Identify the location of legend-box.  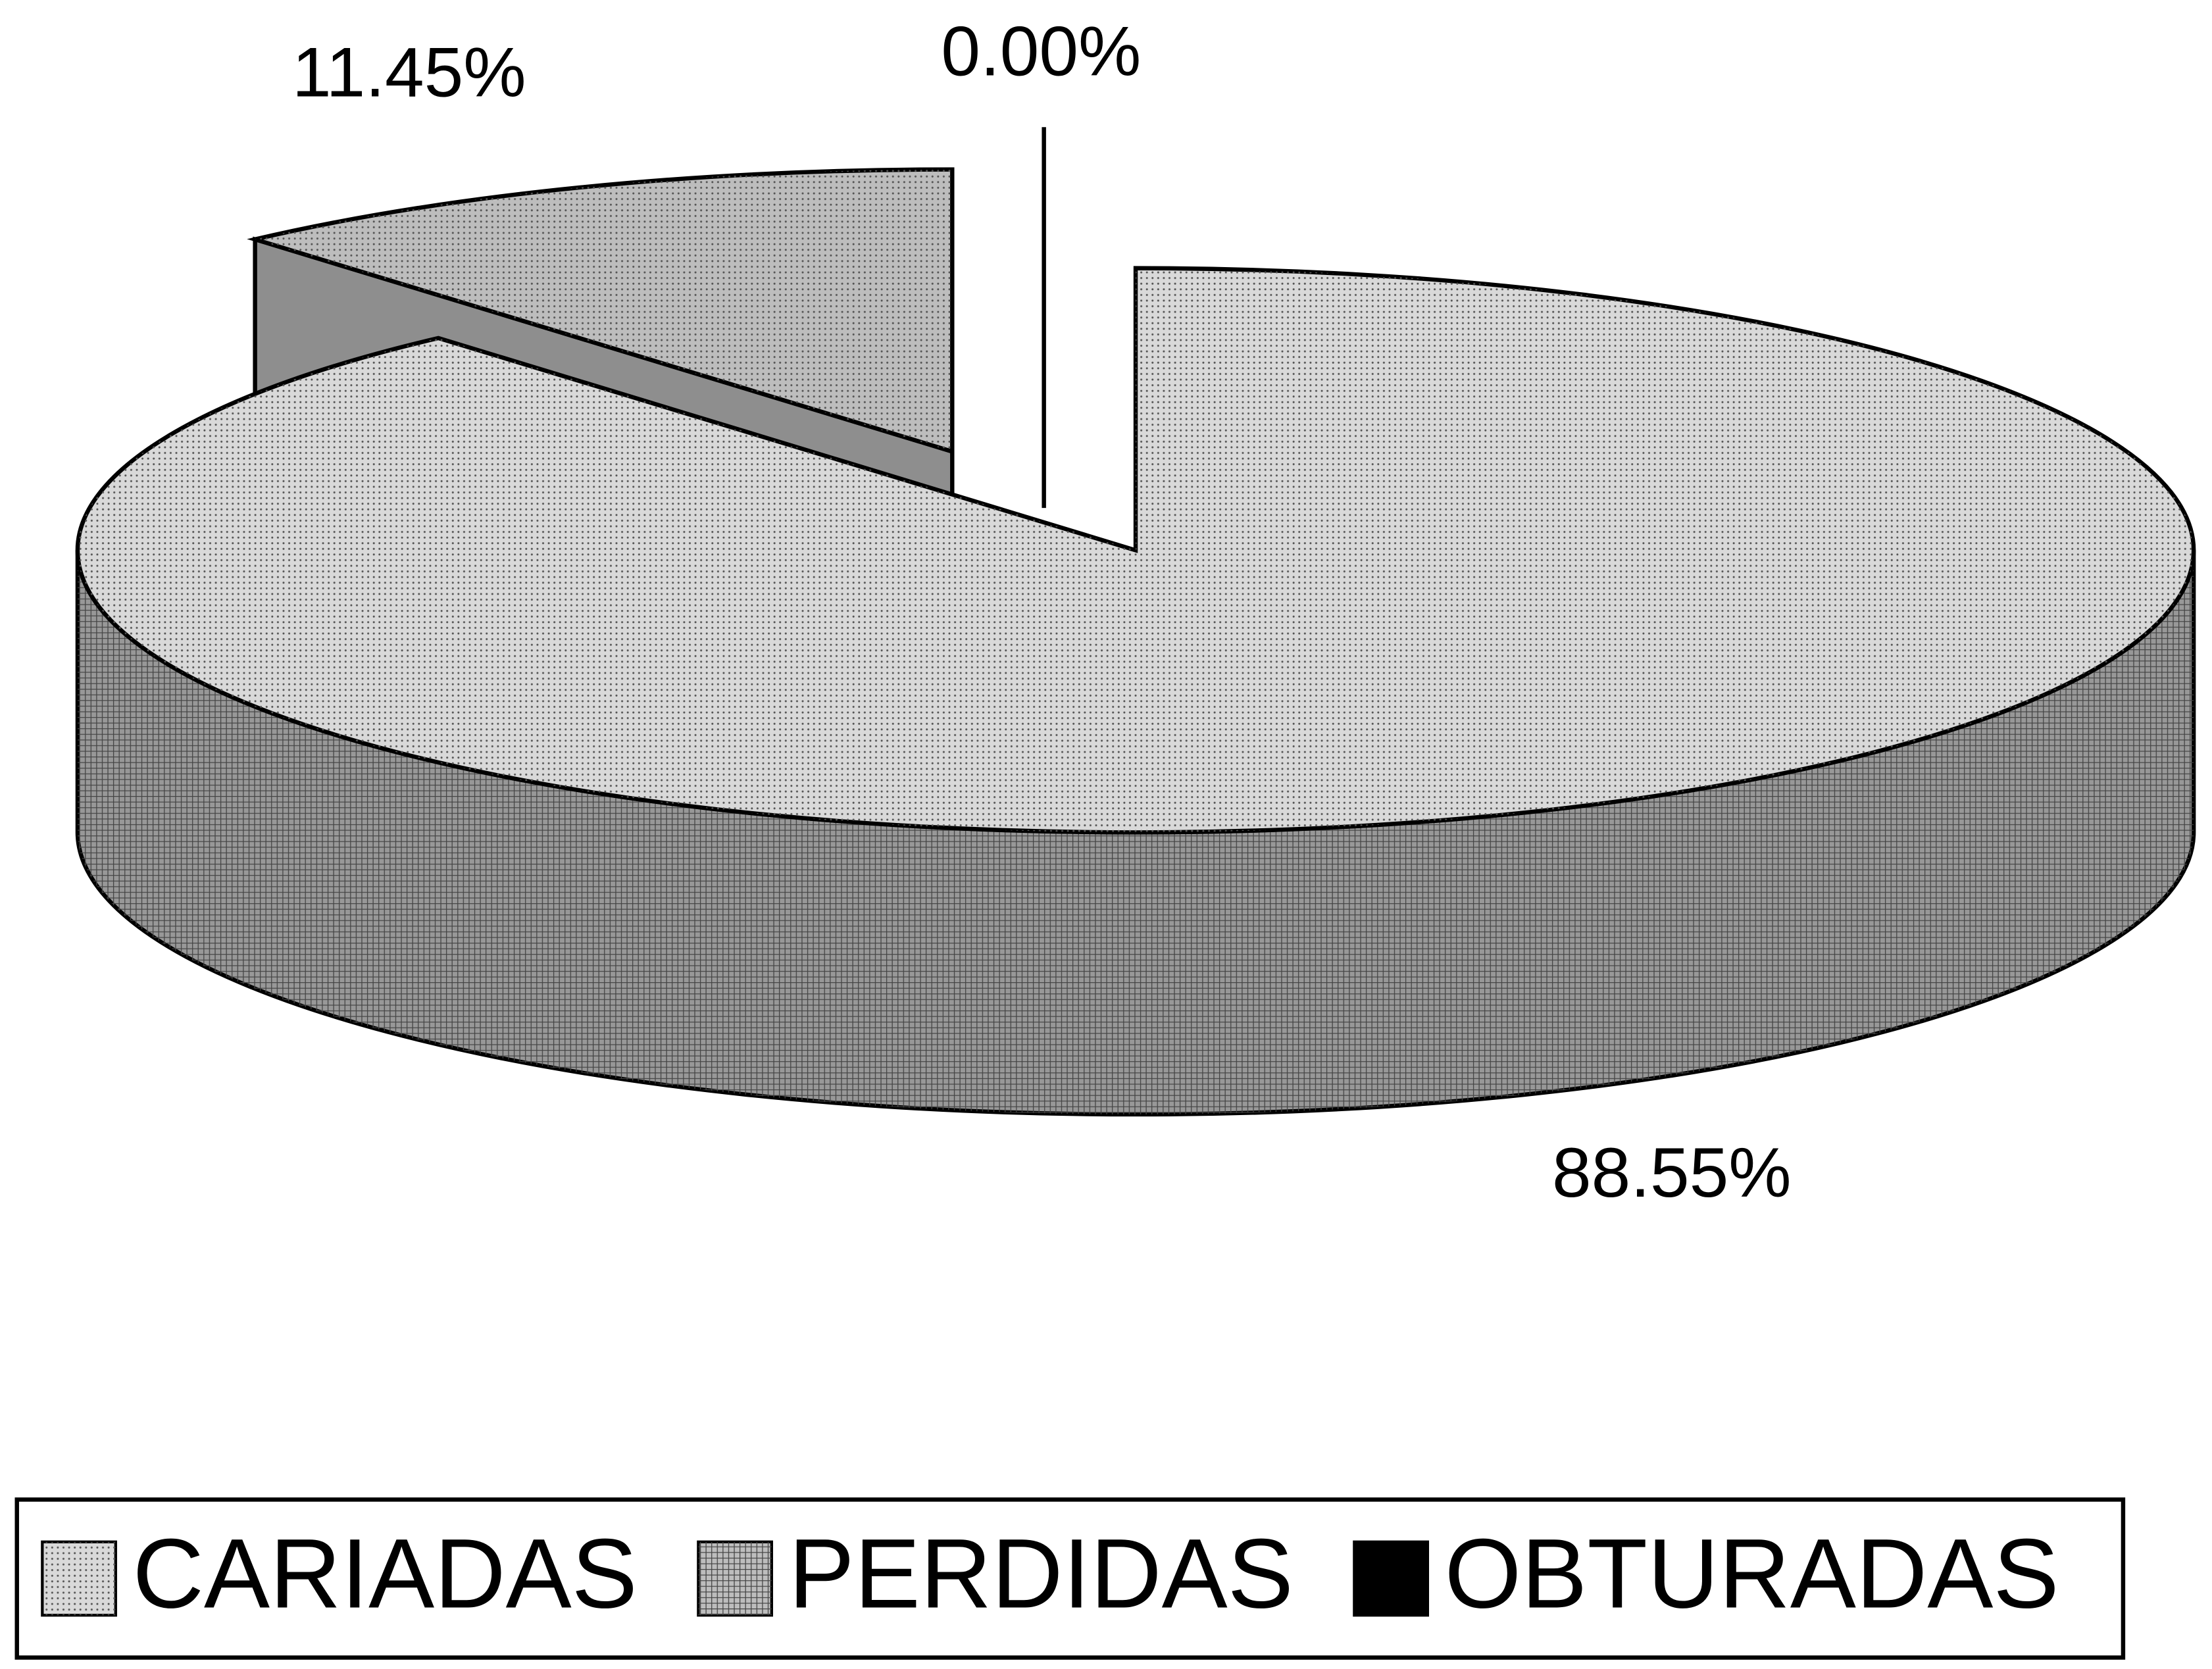
(1070, 1578).